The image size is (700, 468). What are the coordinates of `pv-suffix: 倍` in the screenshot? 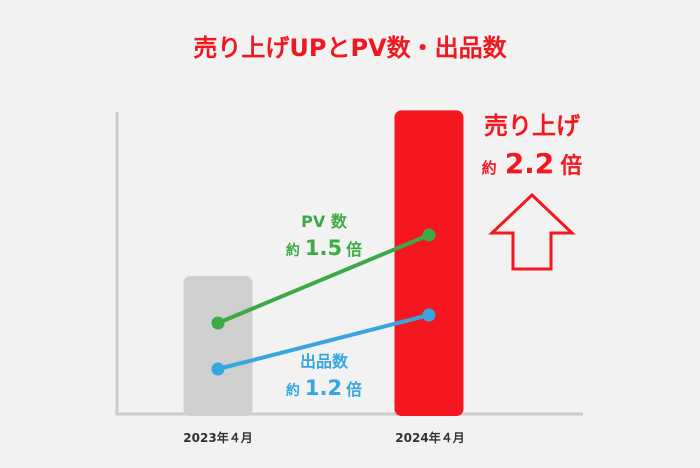 It's located at (354, 249).